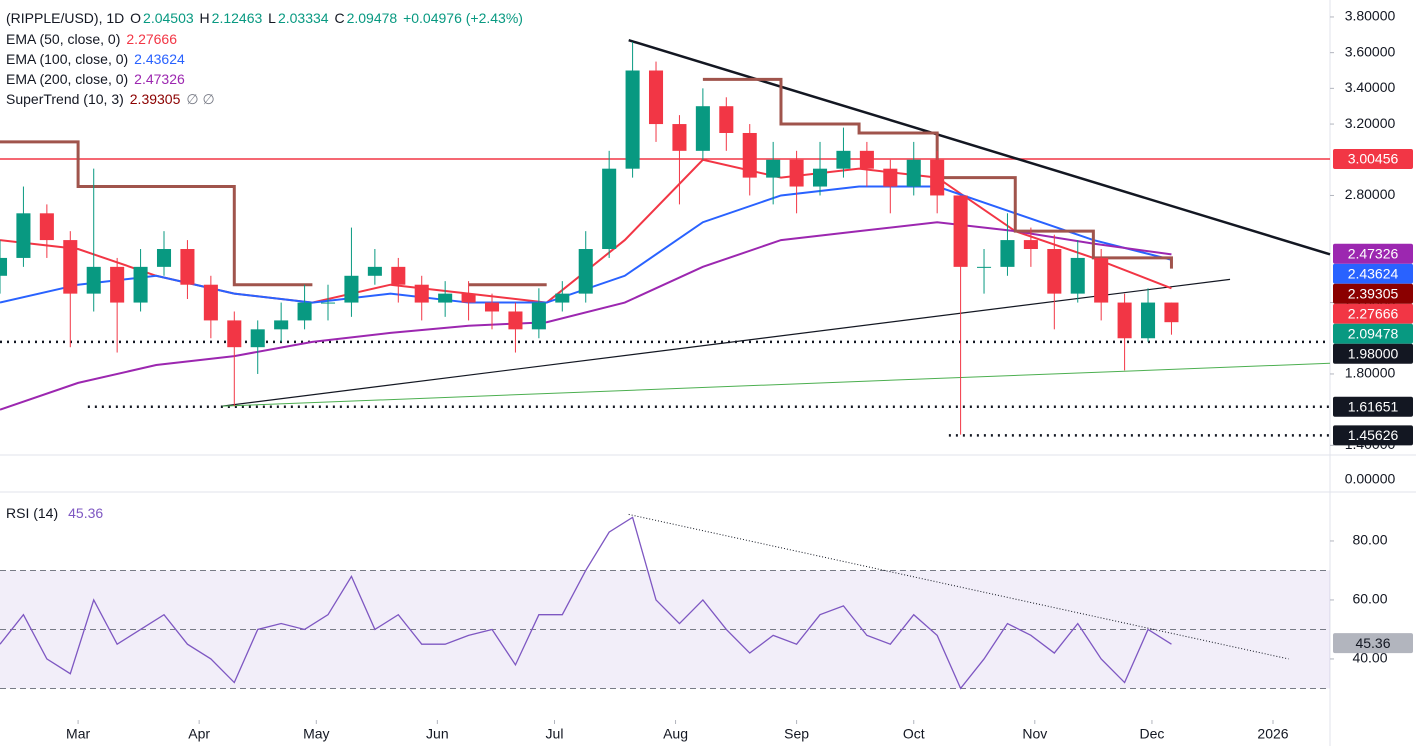 Image resolution: width=1416 pixels, height=746 pixels. What do you see at coordinates (155, 99) in the screenshot?
I see `legend-value: 2.39305` at bounding box center [155, 99].